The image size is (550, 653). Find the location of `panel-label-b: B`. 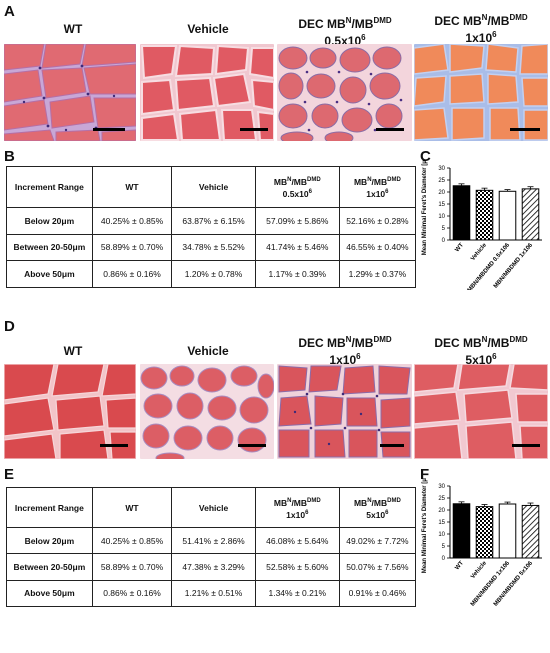

panel-label-b: B is located at coordinates (9, 156).